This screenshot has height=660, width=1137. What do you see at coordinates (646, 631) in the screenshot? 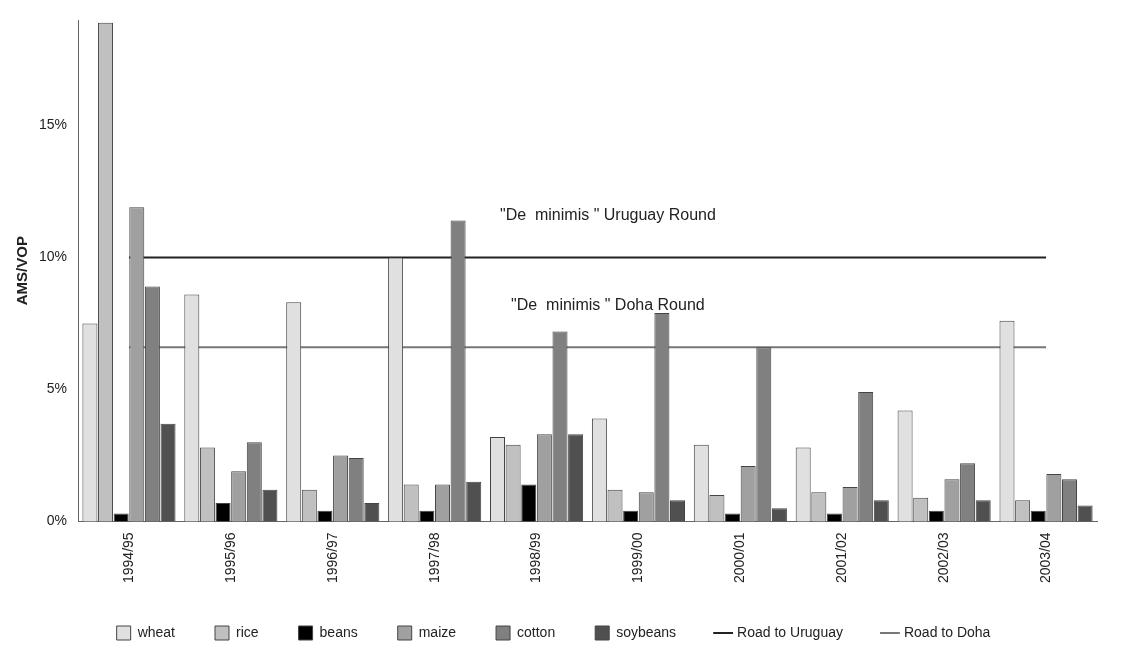
I see `legend-label: soybeans` at bounding box center [646, 631].